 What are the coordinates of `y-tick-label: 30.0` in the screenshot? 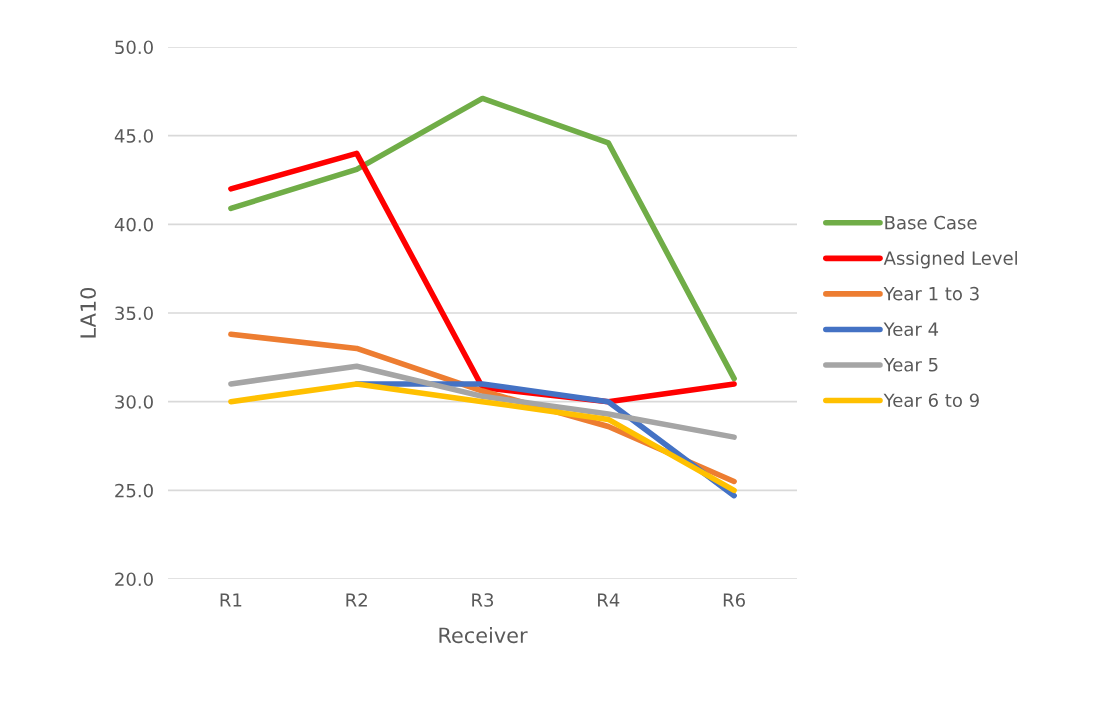 It's located at (134, 402).